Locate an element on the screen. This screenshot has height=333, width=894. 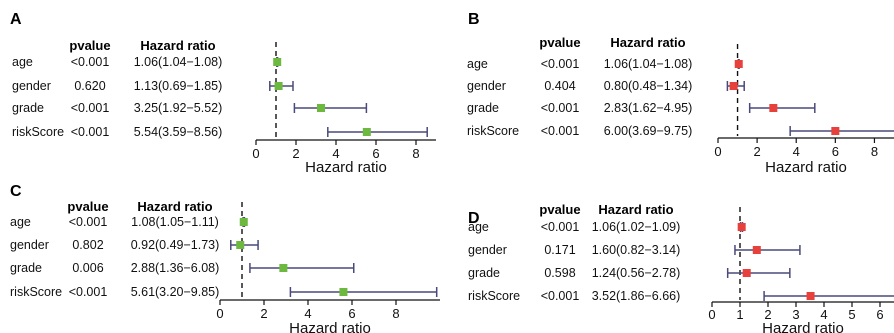
row-hazard-ratio-text: 0.80(0.48−1.34) is located at coordinates (648, 86).